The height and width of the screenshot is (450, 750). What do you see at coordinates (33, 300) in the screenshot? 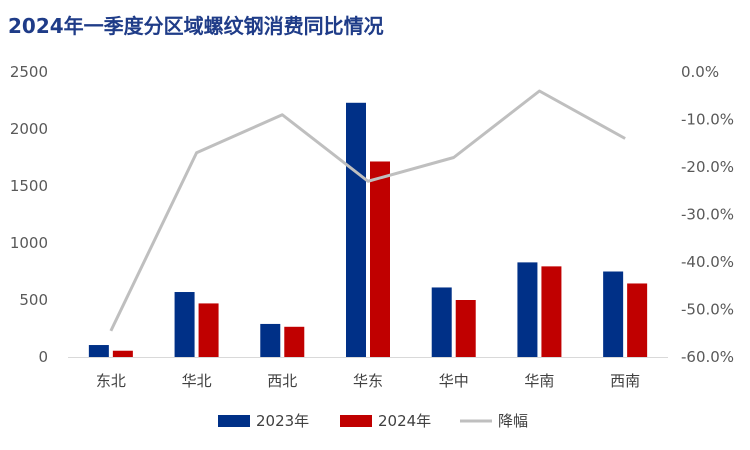
I see `left-axis-tick-label: 500` at bounding box center [33, 300].